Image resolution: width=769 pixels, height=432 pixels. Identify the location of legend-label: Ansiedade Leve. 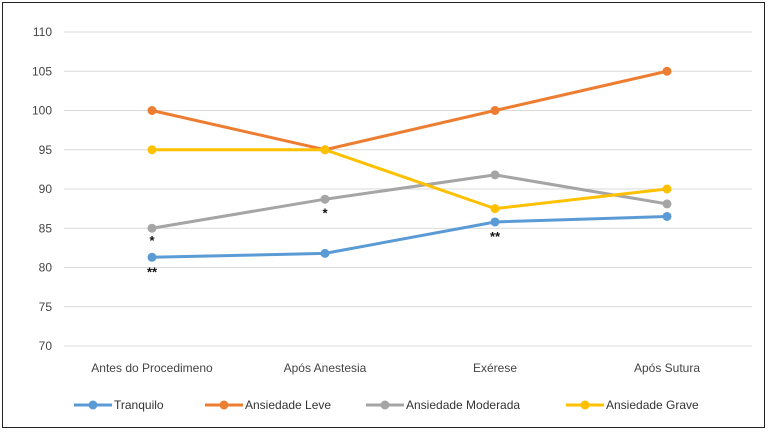
(288, 405).